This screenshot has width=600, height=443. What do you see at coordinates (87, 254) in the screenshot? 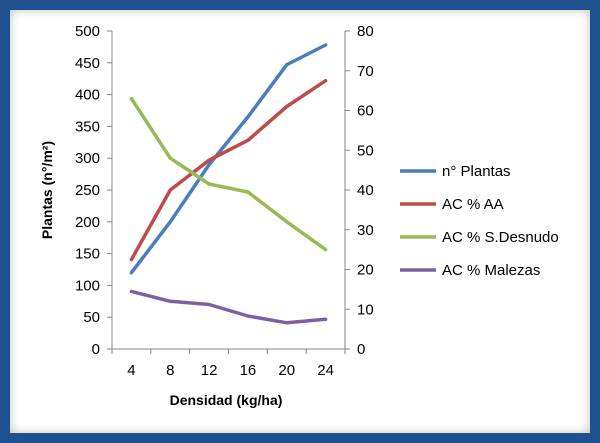
I see `y-left-tick-label: 150` at bounding box center [87, 254].